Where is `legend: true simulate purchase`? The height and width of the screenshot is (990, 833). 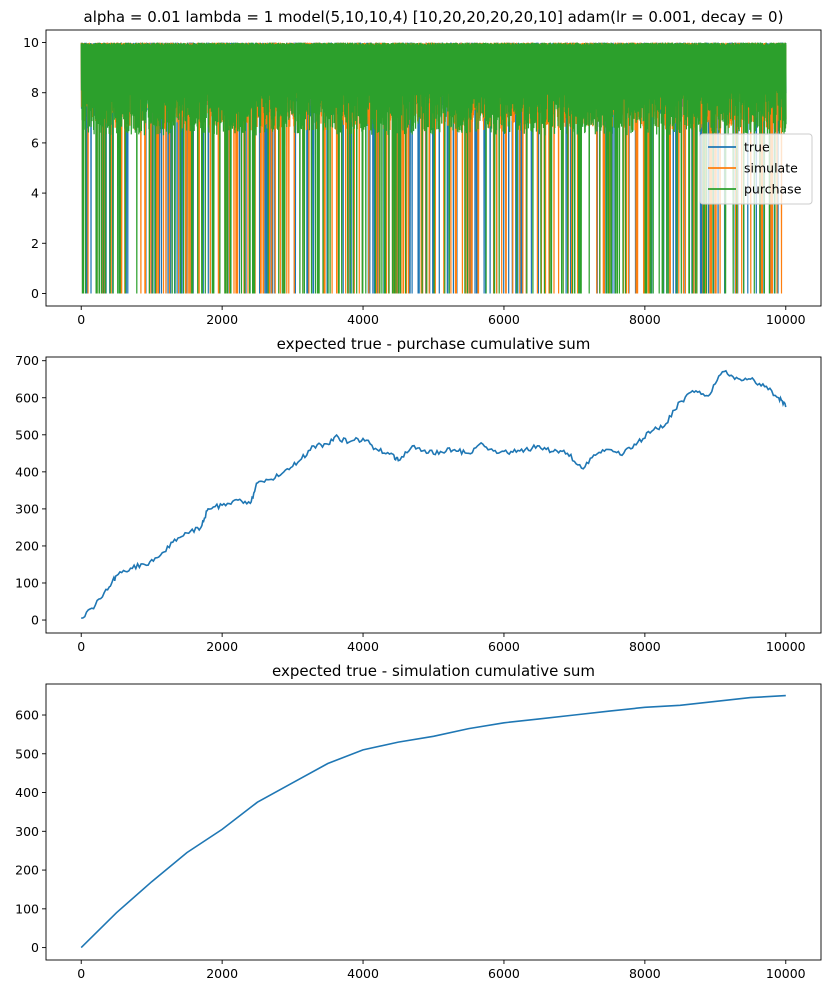 legend: true simulate purchase is located at coordinates (756, 169).